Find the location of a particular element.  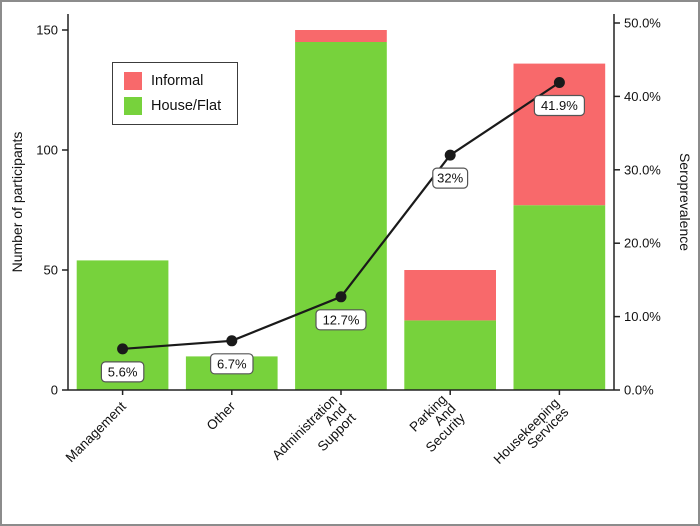

y-right-tick-label: 50.0% is located at coordinates (642, 23).